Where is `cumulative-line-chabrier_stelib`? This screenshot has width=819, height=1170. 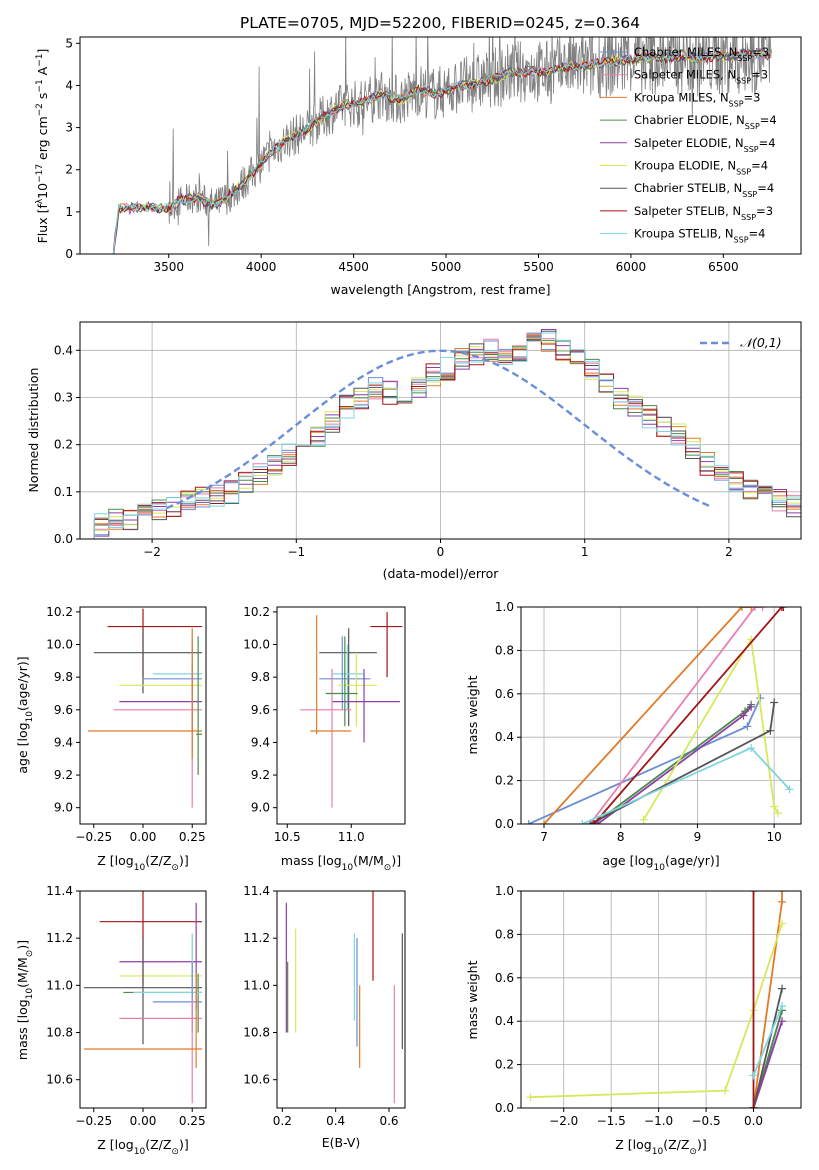
cumulative-line-chabrier_stelib is located at coordinates (767, 1048).